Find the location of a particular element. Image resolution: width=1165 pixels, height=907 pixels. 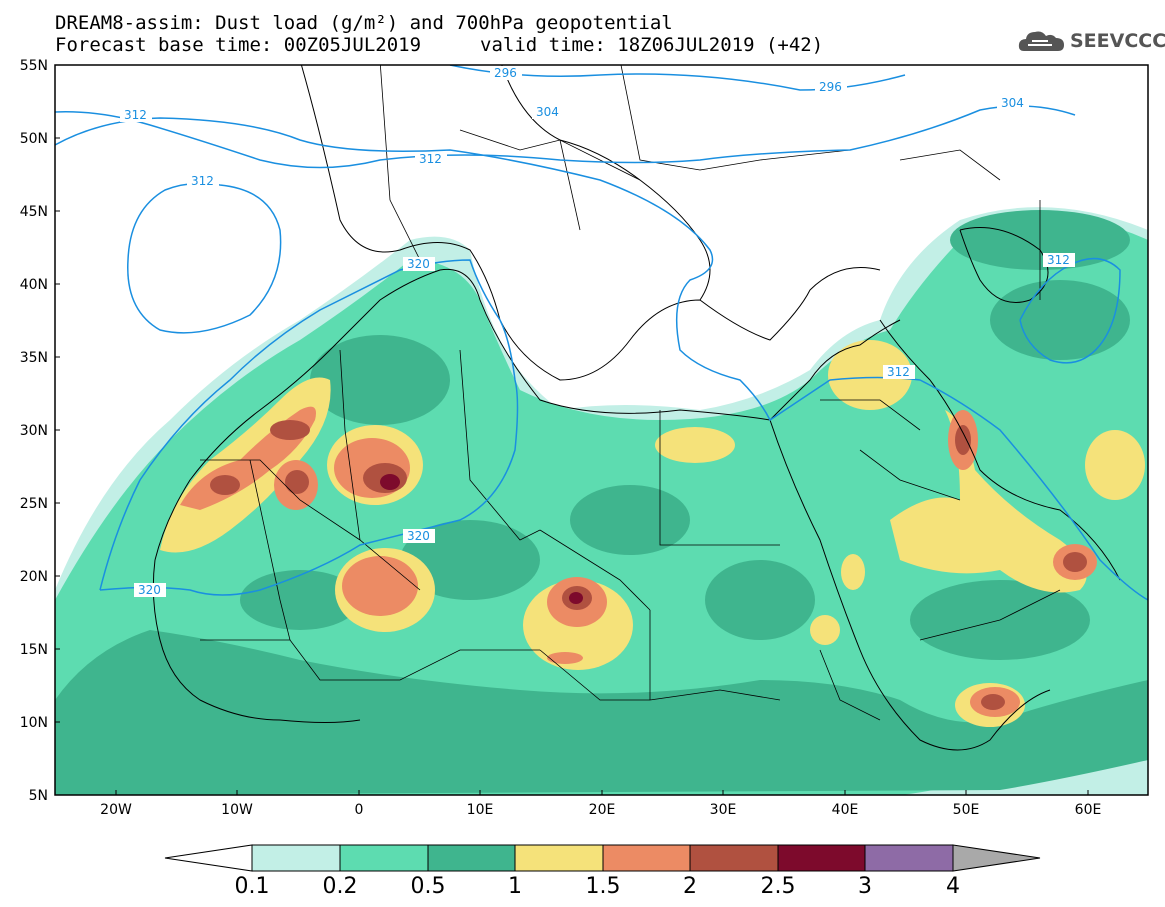

colorbar-label: 1 is located at coordinates (515, 886).